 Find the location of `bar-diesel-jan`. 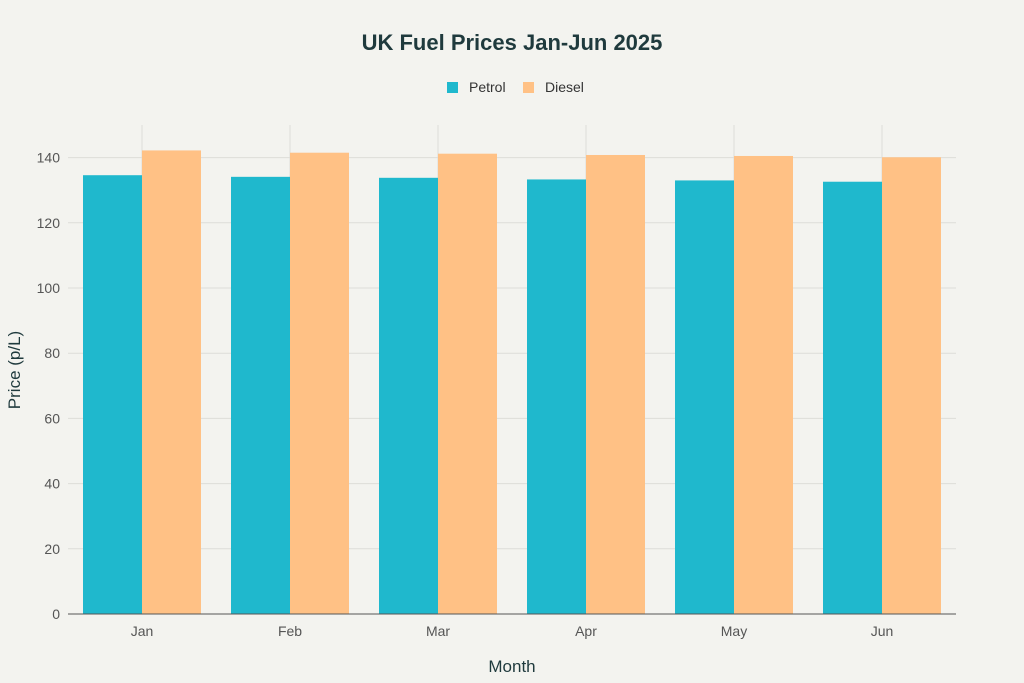

bar-diesel-jan is located at coordinates (171, 382).